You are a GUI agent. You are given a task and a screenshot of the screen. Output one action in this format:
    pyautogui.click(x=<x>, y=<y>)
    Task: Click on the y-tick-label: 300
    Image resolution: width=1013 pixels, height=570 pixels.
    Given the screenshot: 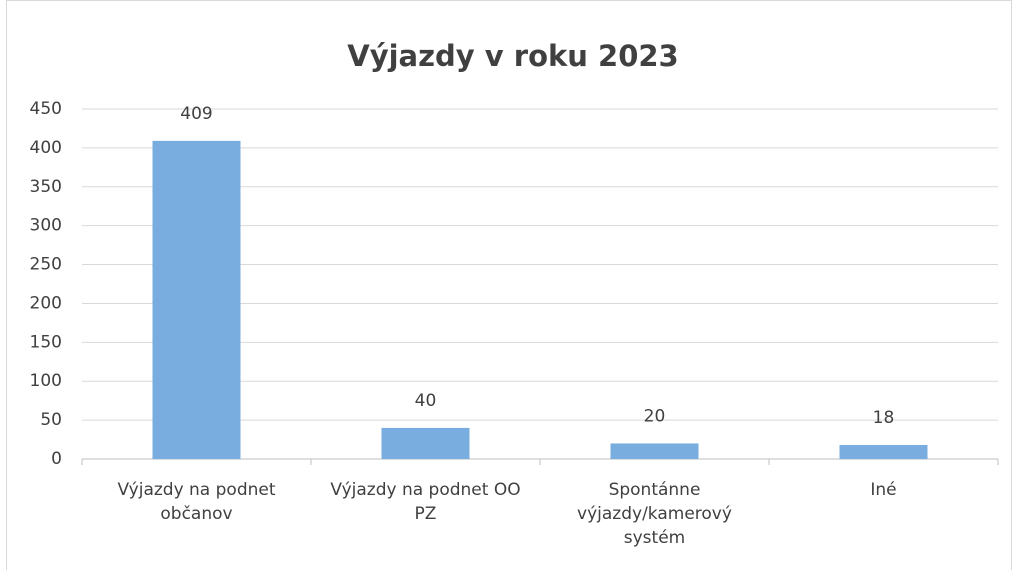 What is the action you would take?
    pyautogui.click(x=46, y=226)
    